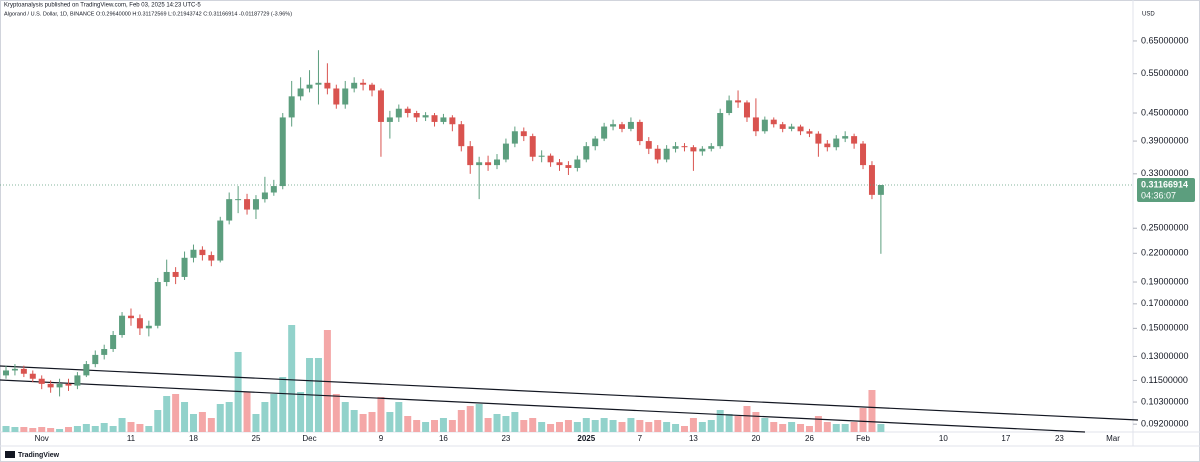 The image size is (1200, 462). What do you see at coordinates (193, 438) in the screenshot?
I see `x-tick-label: 18` at bounding box center [193, 438].